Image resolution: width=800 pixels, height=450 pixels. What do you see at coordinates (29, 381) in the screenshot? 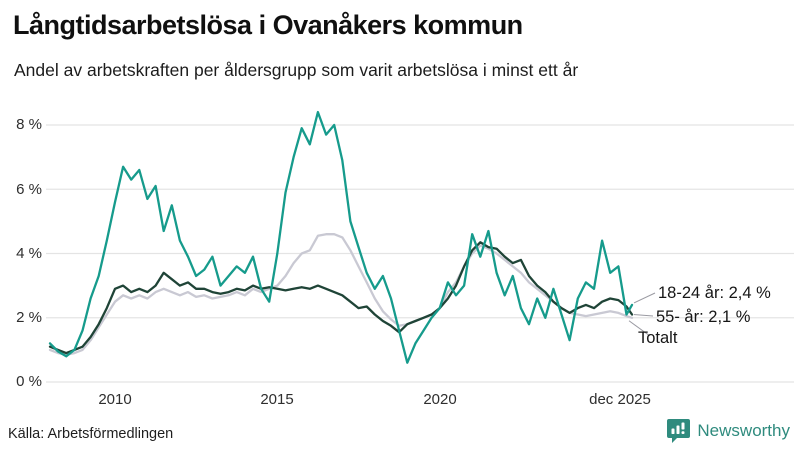
I see `y-axis-tick: 0 %` at bounding box center [29, 381].